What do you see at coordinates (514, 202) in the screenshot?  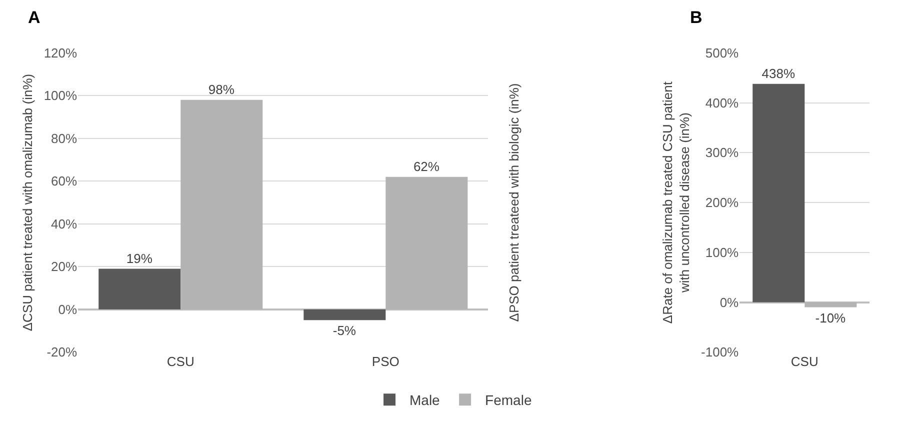 I see `y2-axis-title: ΔPSO patient treateed with biologic (in%)` at bounding box center [514, 202].